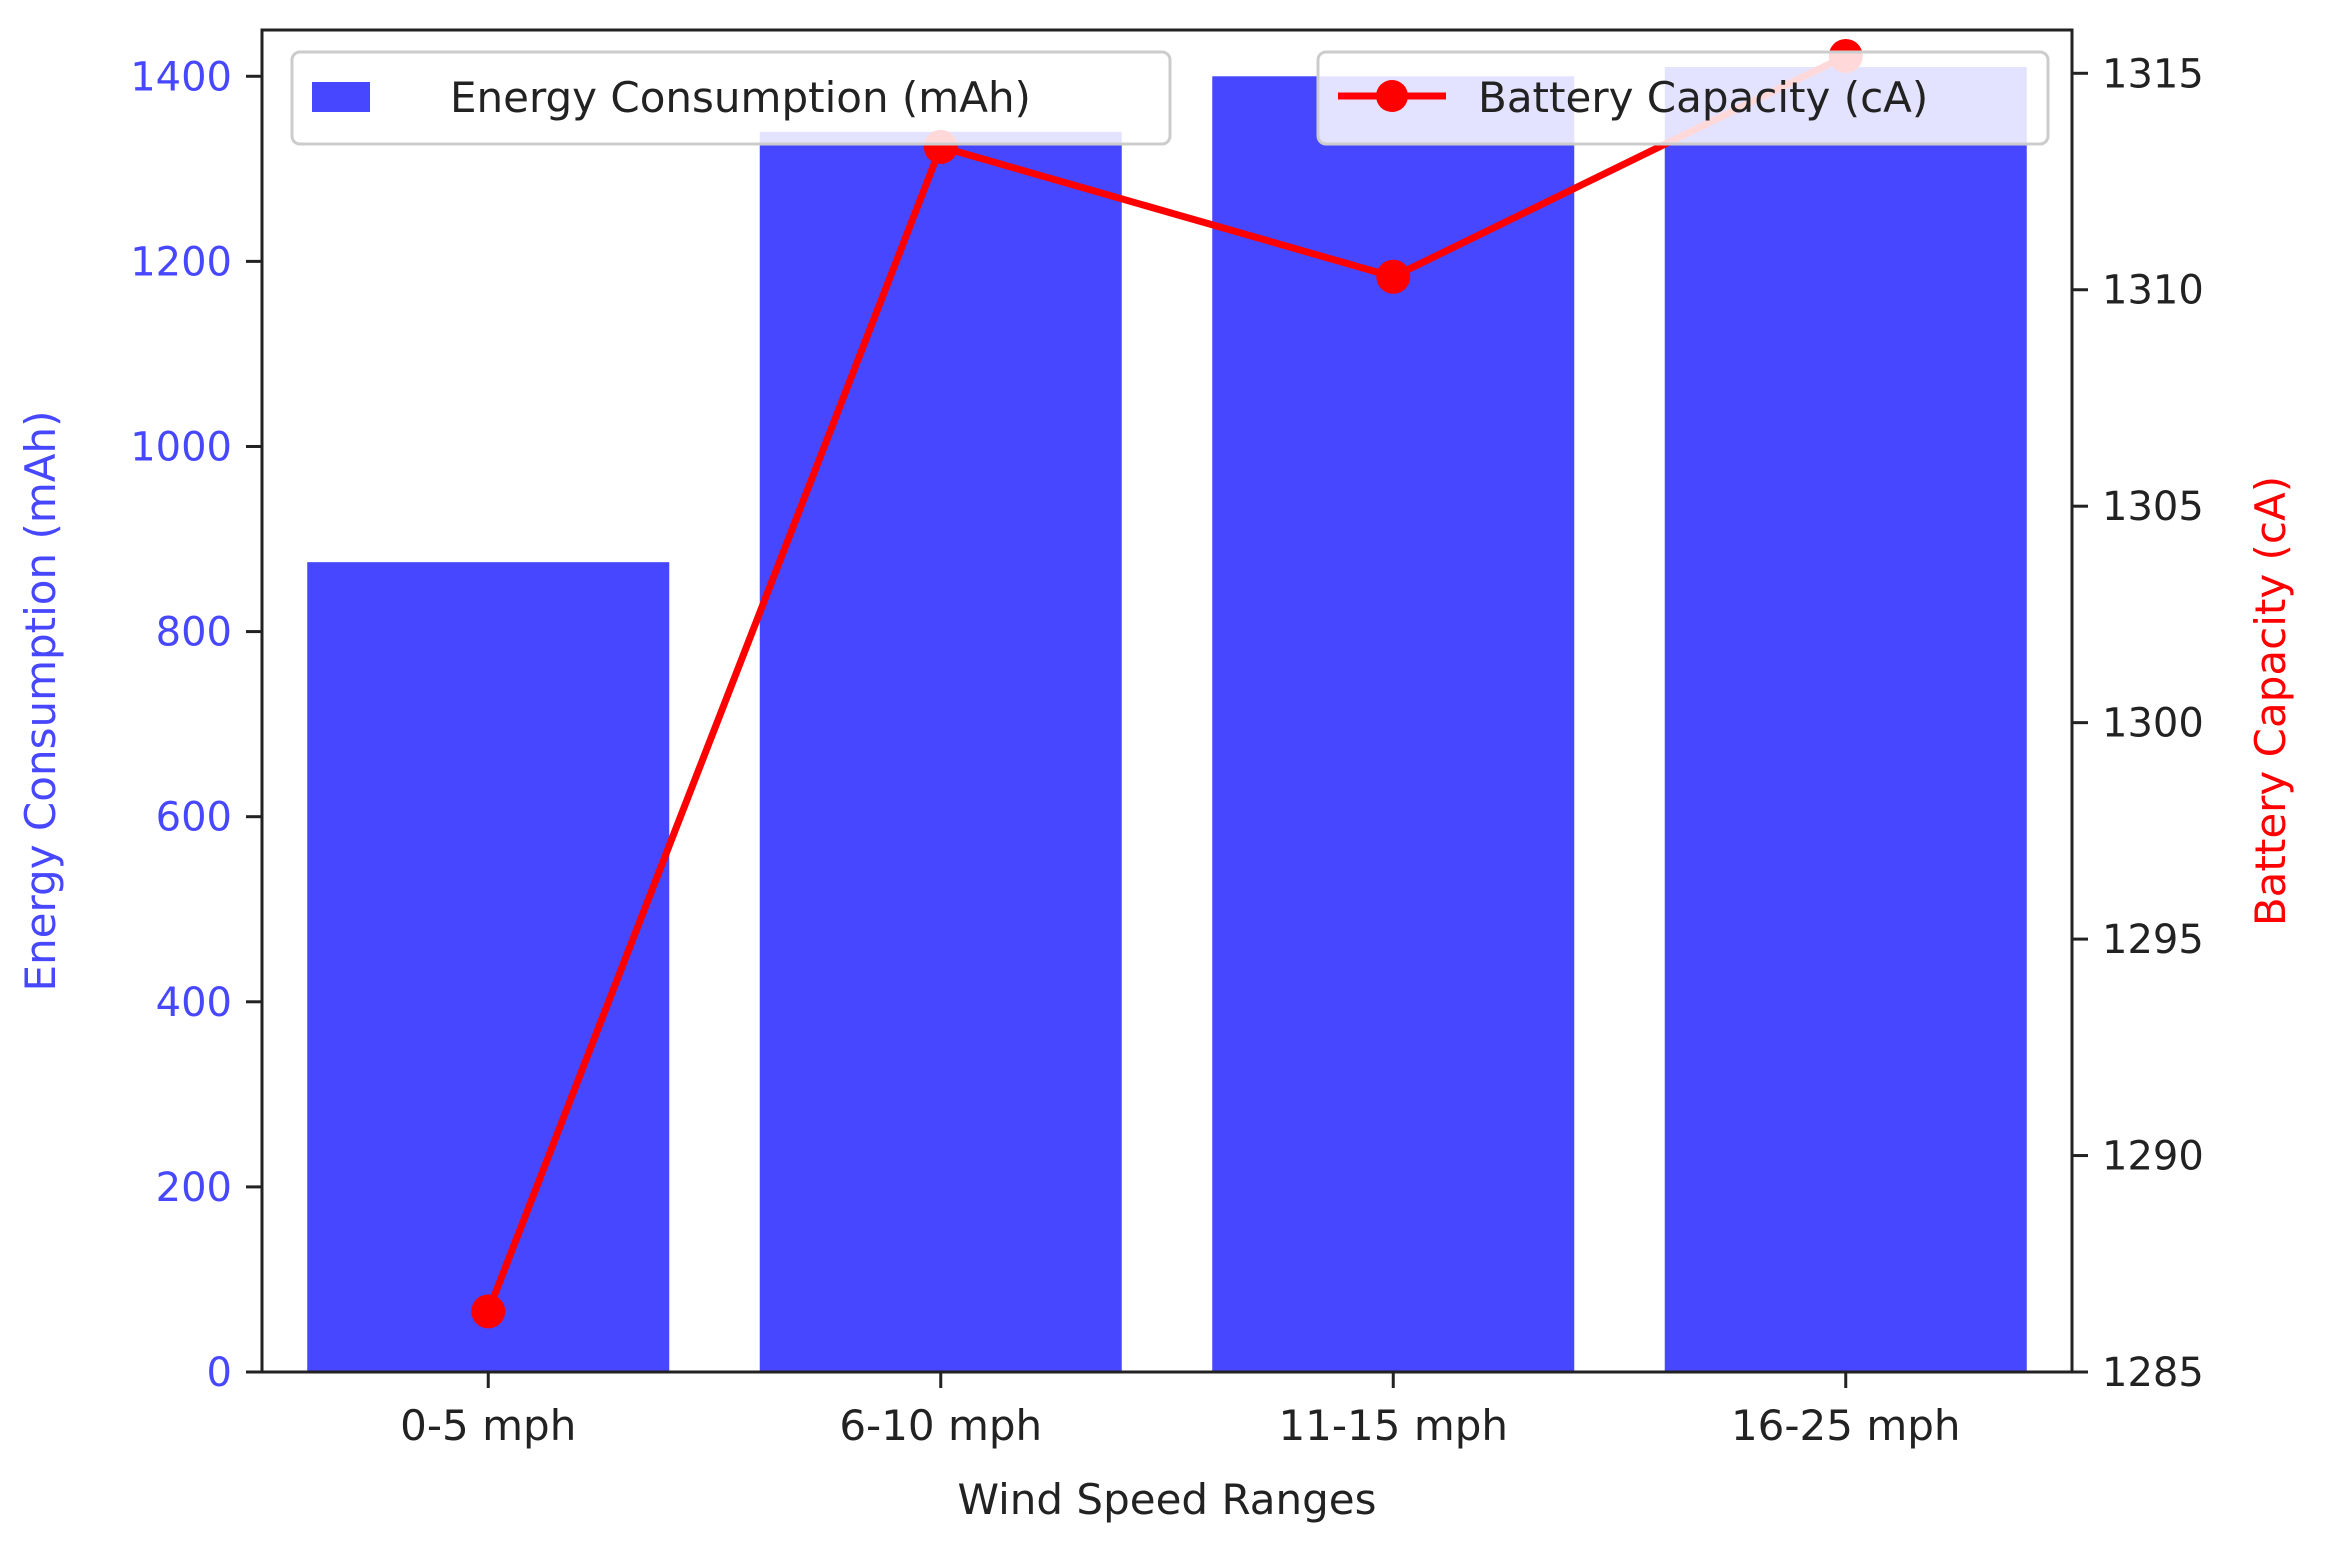 The image size is (2325, 1545). I want to click on left-y-tick-label-0: 0, so click(219, 1373).